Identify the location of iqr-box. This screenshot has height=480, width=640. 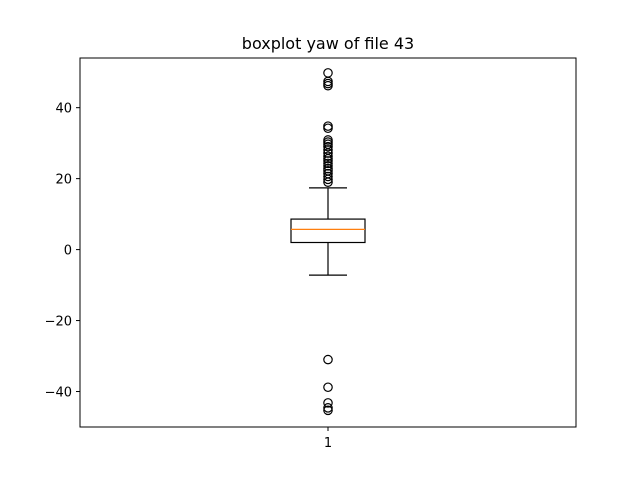
(328, 231).